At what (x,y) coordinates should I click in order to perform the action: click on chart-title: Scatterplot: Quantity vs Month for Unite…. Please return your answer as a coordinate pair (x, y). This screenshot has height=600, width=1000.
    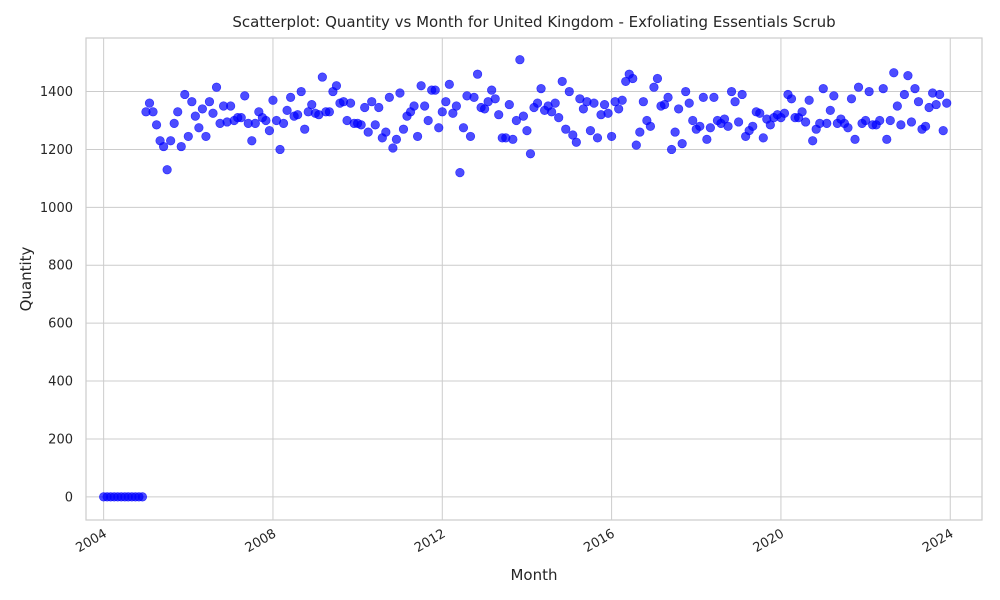
    Looking at the image, I should click on (533, 22).